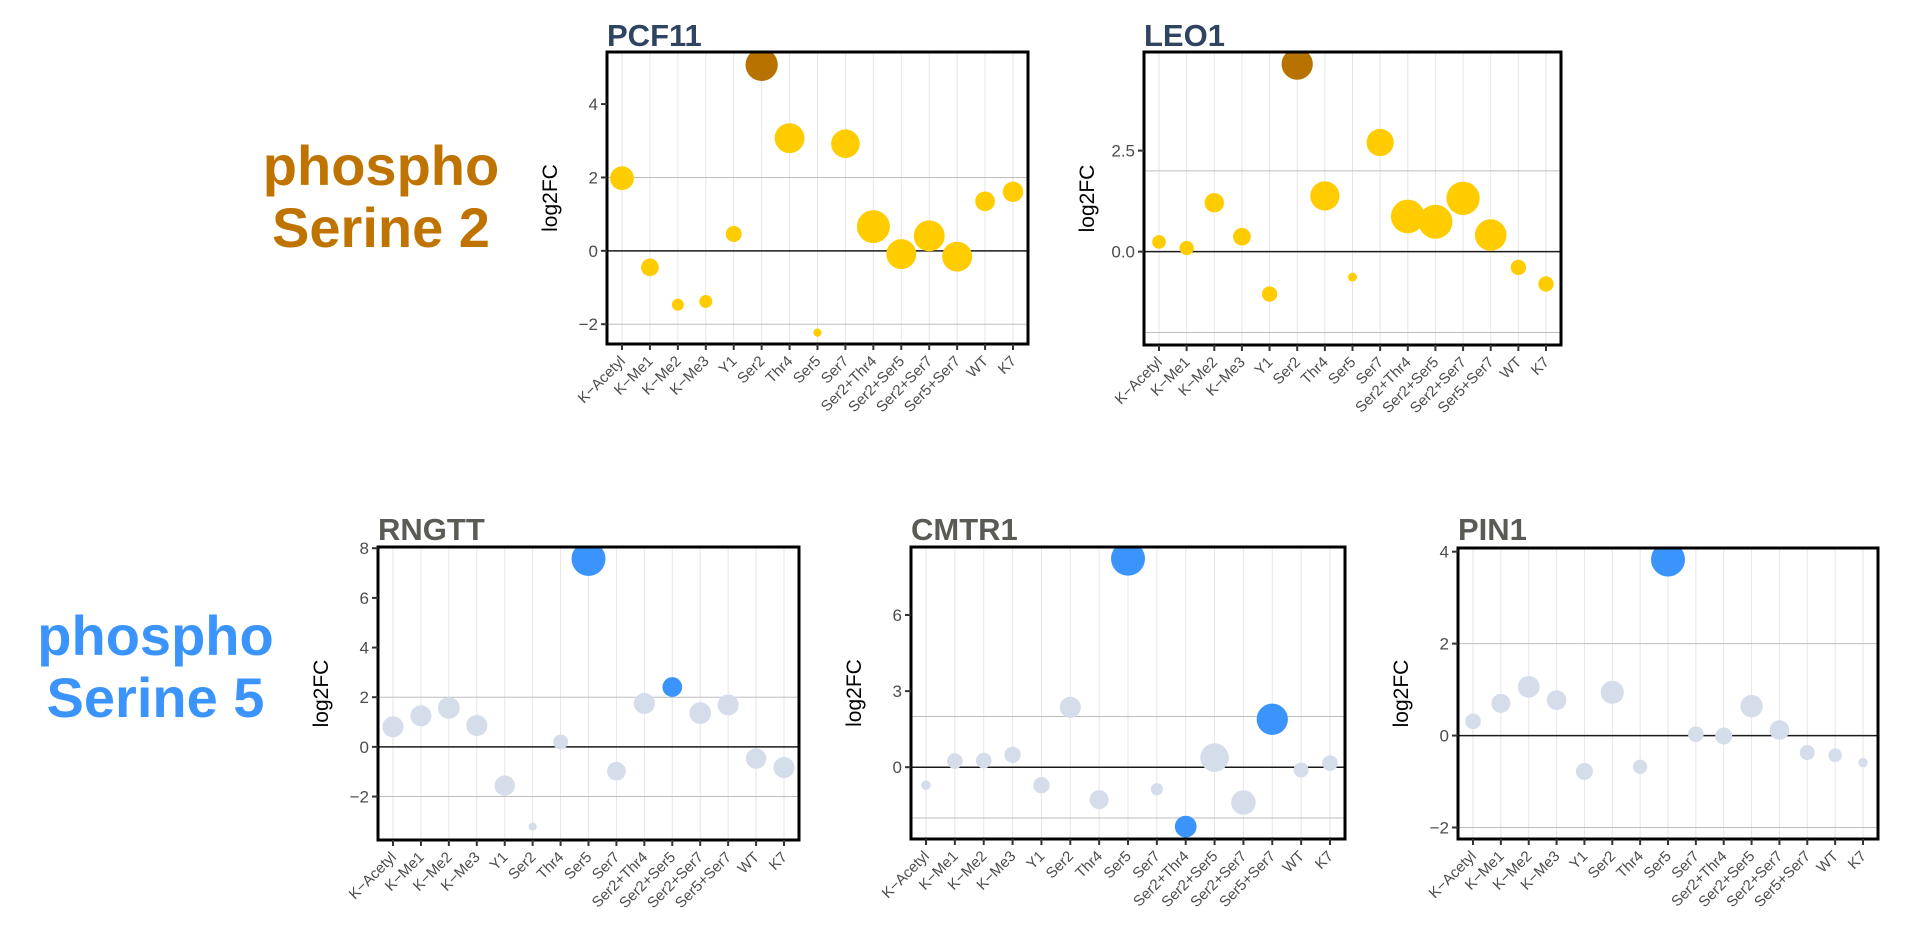 Image resolution: width=1920 pixels, height=952 pixels. What do you see at coordinates (1444, 736) in the screenshot?
I see `y-tick-label: 0` at bounding box center [1444, 736].